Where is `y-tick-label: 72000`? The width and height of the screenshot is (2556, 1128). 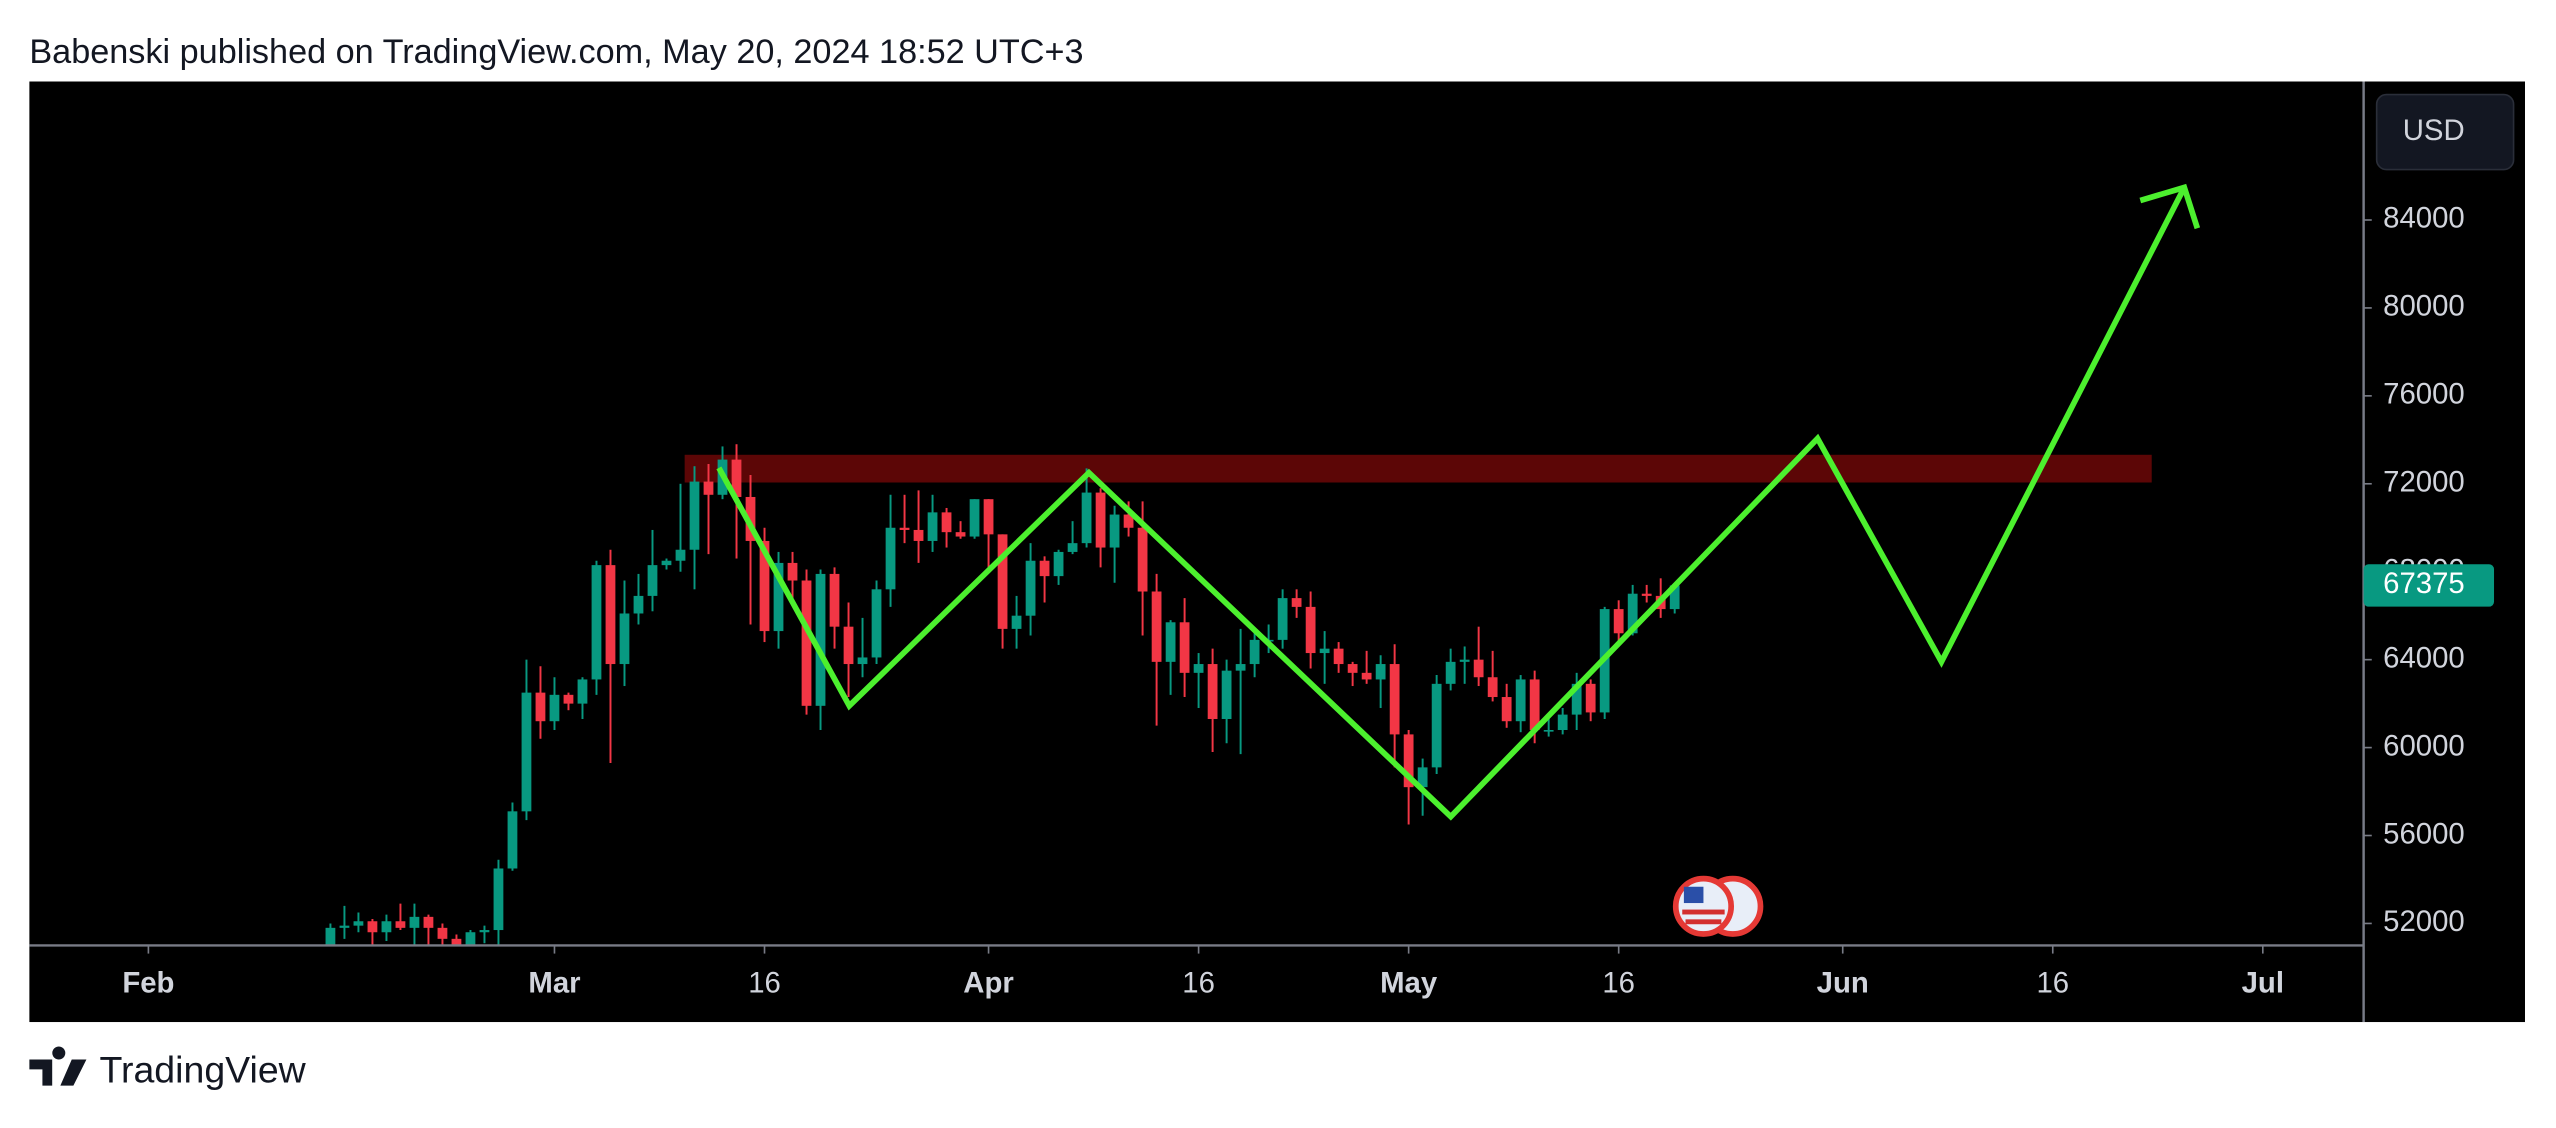
y-tick-label: 72000 is located at coordinates (2424, 482).